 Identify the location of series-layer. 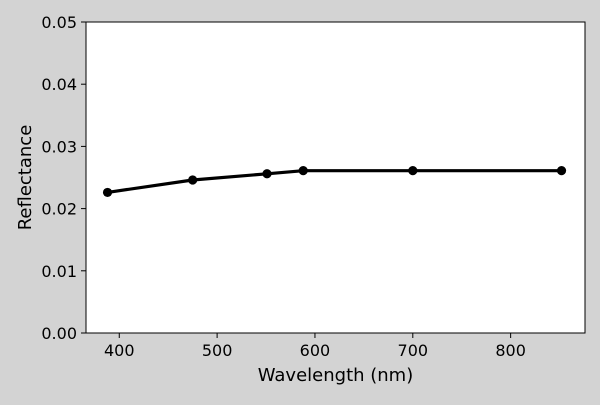
(334, 182).